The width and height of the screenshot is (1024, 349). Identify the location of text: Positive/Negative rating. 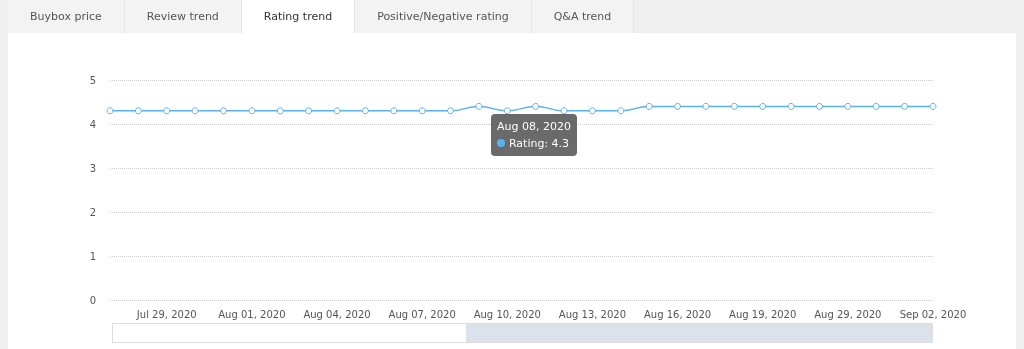
(443, 16).